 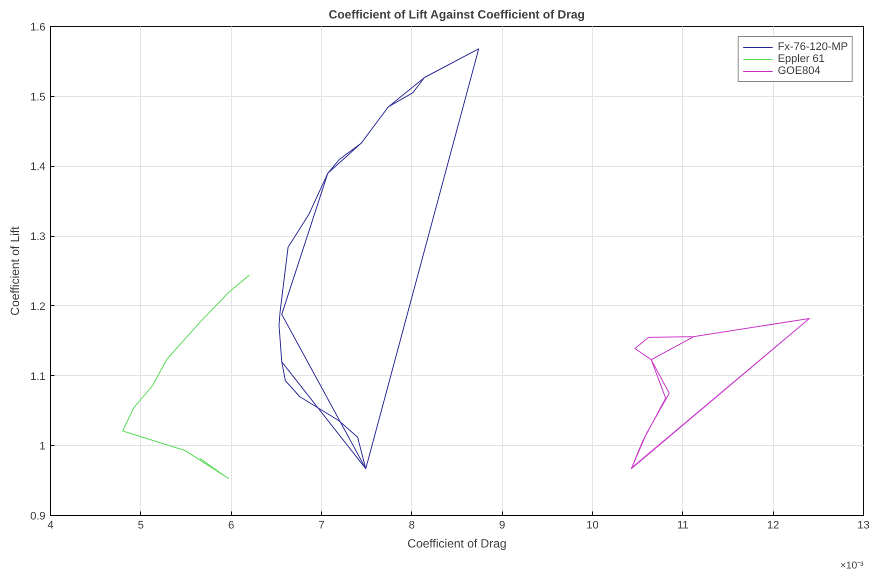 What do you see at coordinates (683, 526) in the screenshot?
I see `x-tick-label: 11` at bounding box center [683, 526].